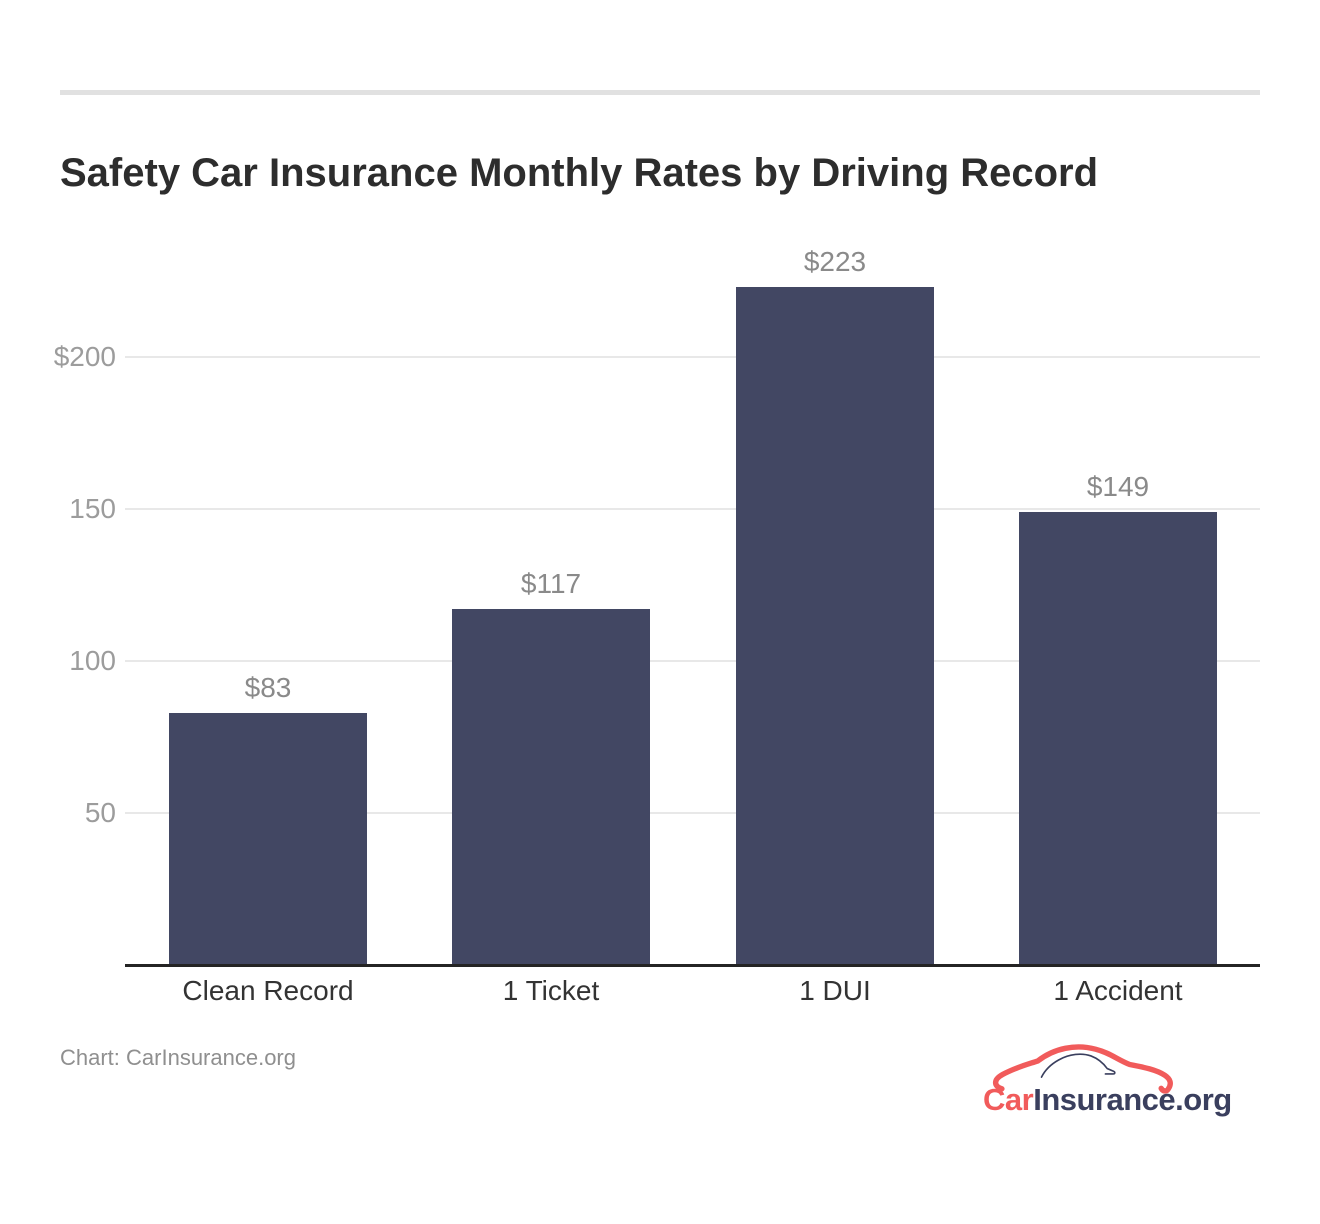 The image size is (1320, 1224). I want to click on x-axis-line, so click(692, 965).